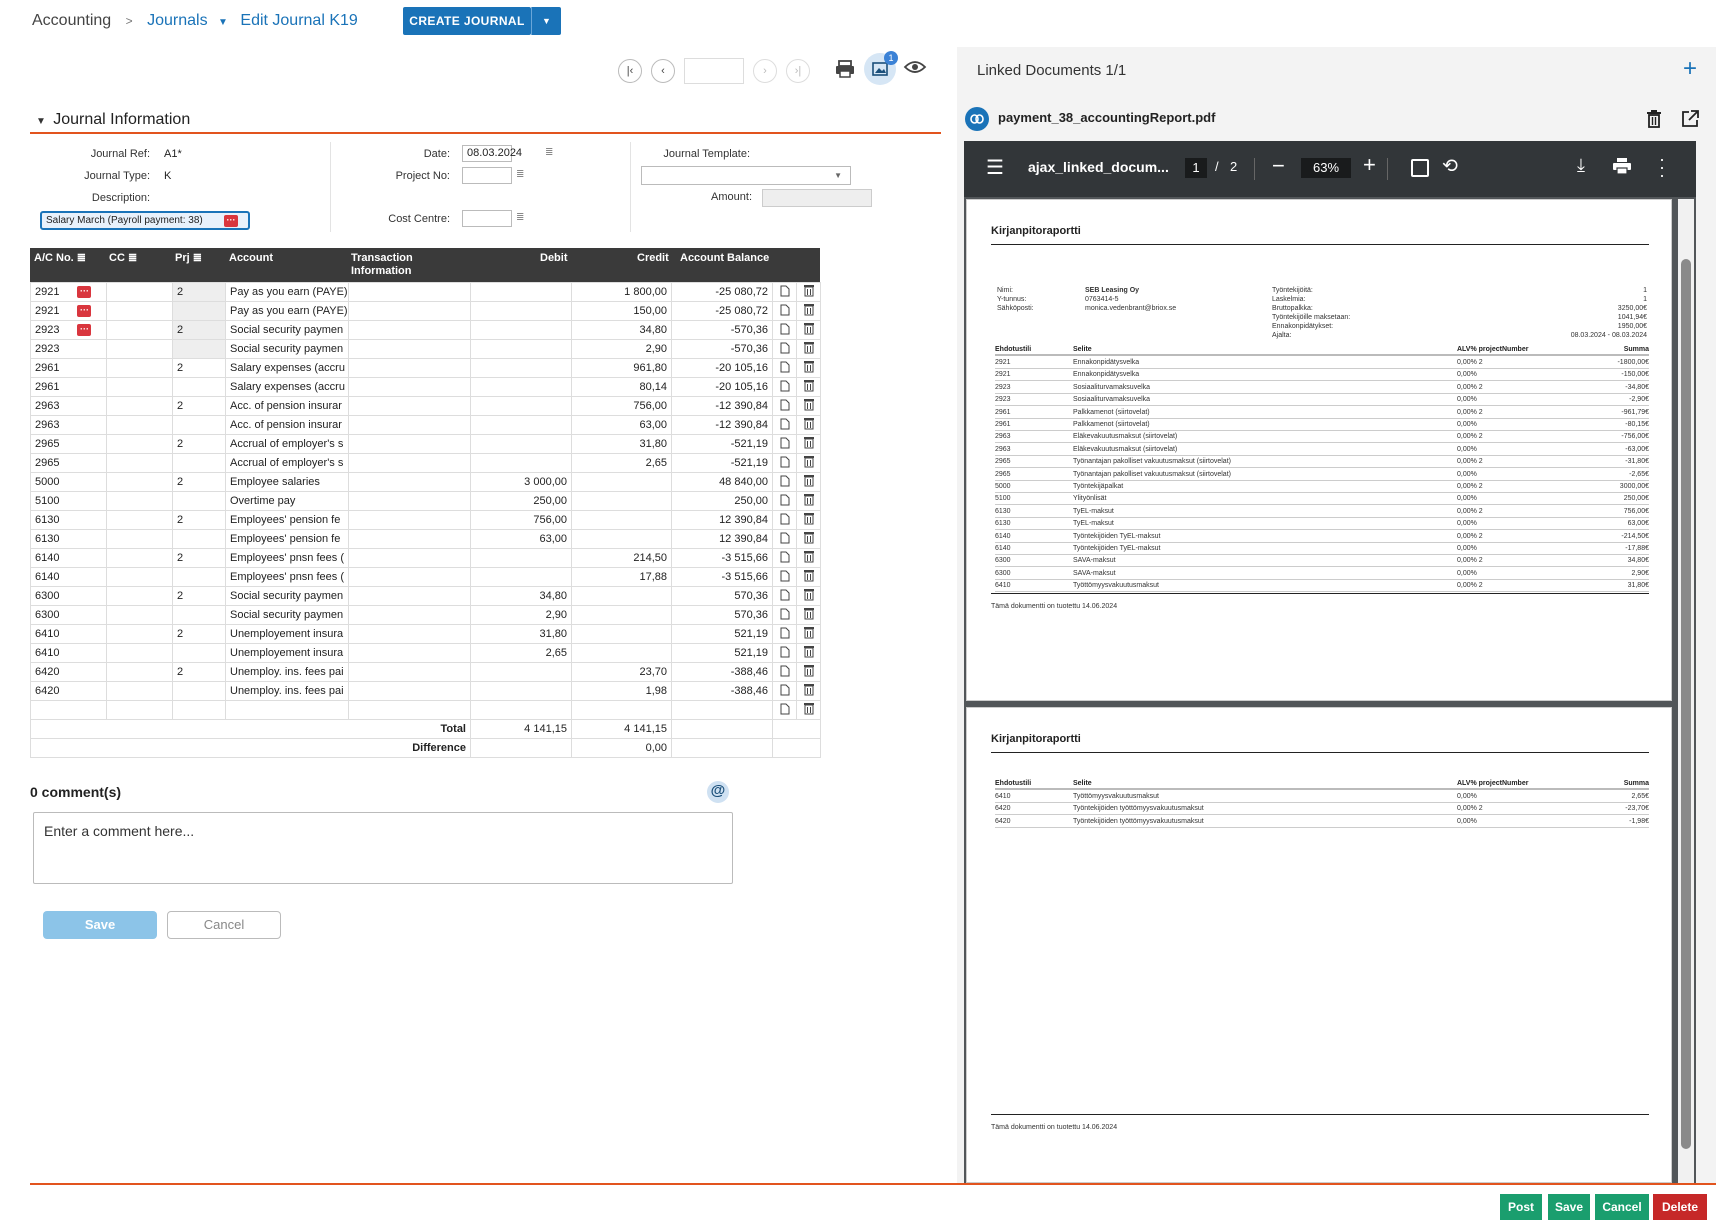 The width and height of the screenshot is (1716, 1228). Describe the element at coordinates (68, 691) in the screenshot. I see `ac-no-cell: 6420` at that location.